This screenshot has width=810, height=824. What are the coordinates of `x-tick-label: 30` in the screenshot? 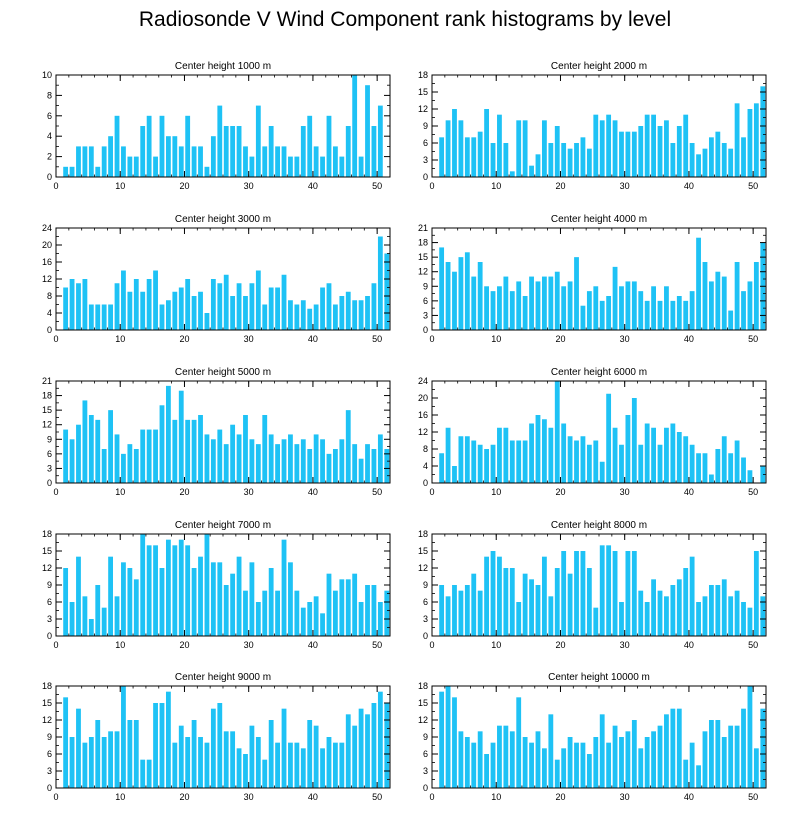 It's located at (625, 645).